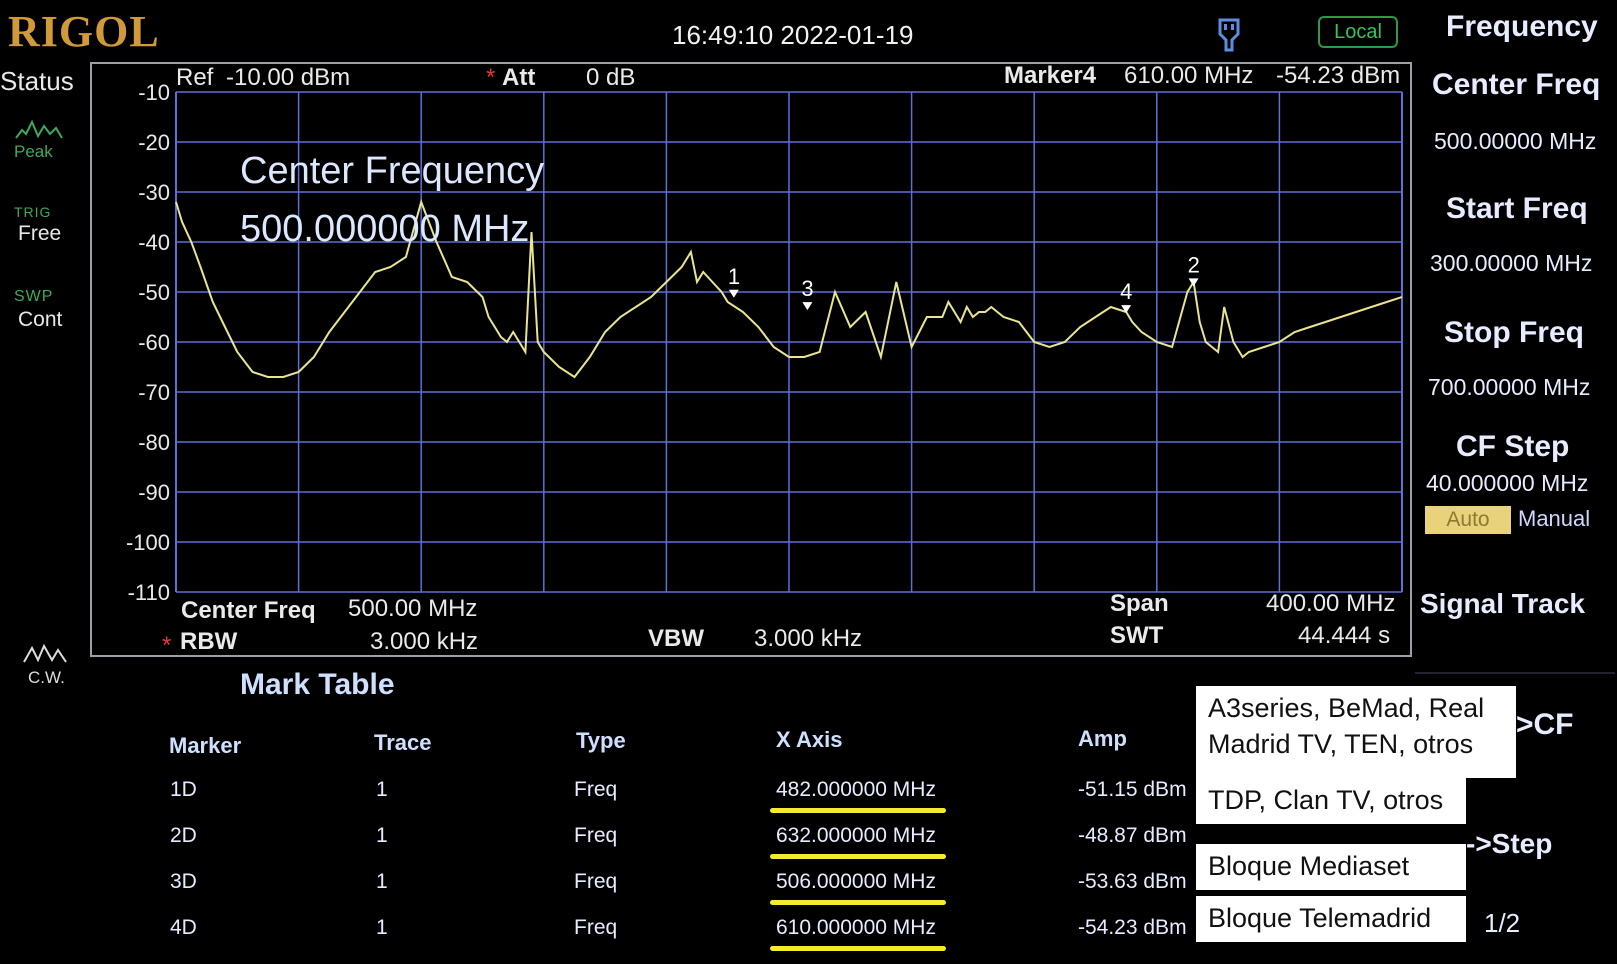 Image resolution: width=1617 pixels, height=964 pixels. I want to click on cw-label: C.W., so click(46, 677).